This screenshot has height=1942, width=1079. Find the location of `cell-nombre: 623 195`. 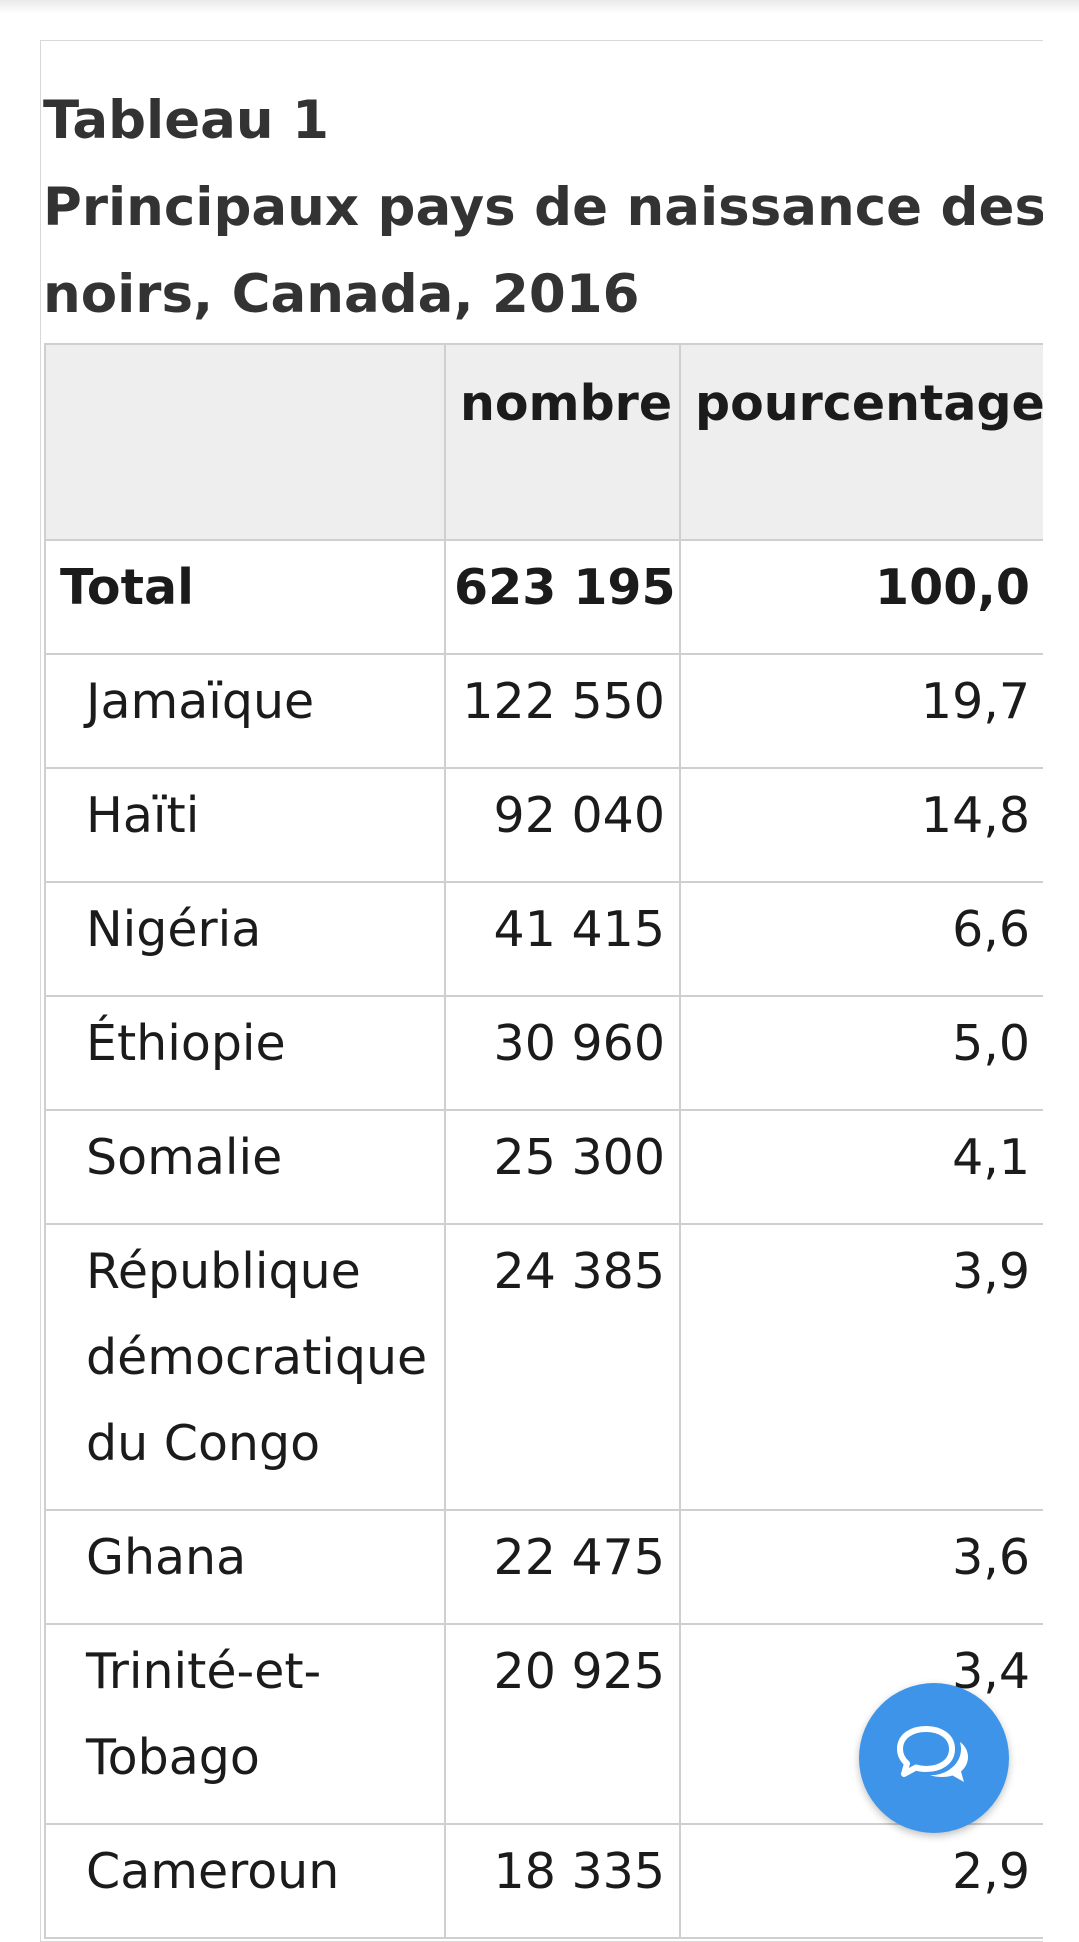

cell-nombre: 623 195 is located at coordinates (562, 597).